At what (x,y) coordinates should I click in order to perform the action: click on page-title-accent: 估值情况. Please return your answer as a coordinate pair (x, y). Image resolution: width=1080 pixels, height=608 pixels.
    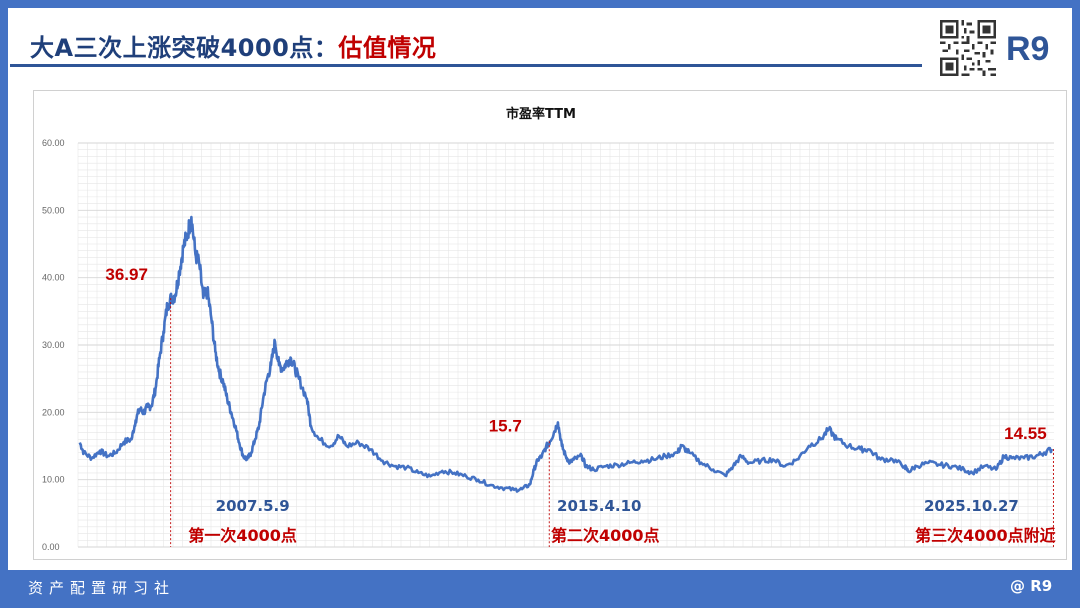
    Looking at the image, I should click on (387, 48).